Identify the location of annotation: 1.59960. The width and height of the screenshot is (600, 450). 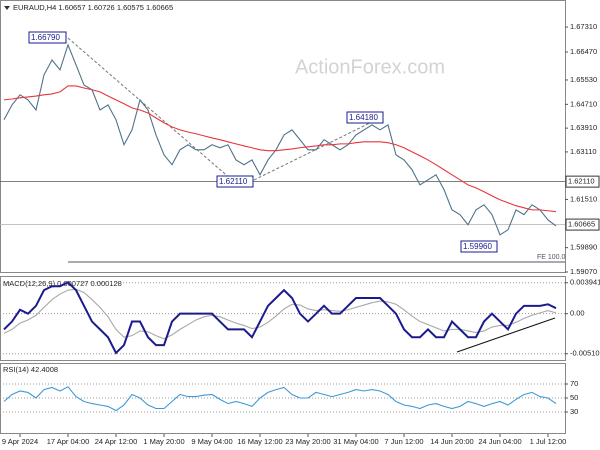
(477, 246).